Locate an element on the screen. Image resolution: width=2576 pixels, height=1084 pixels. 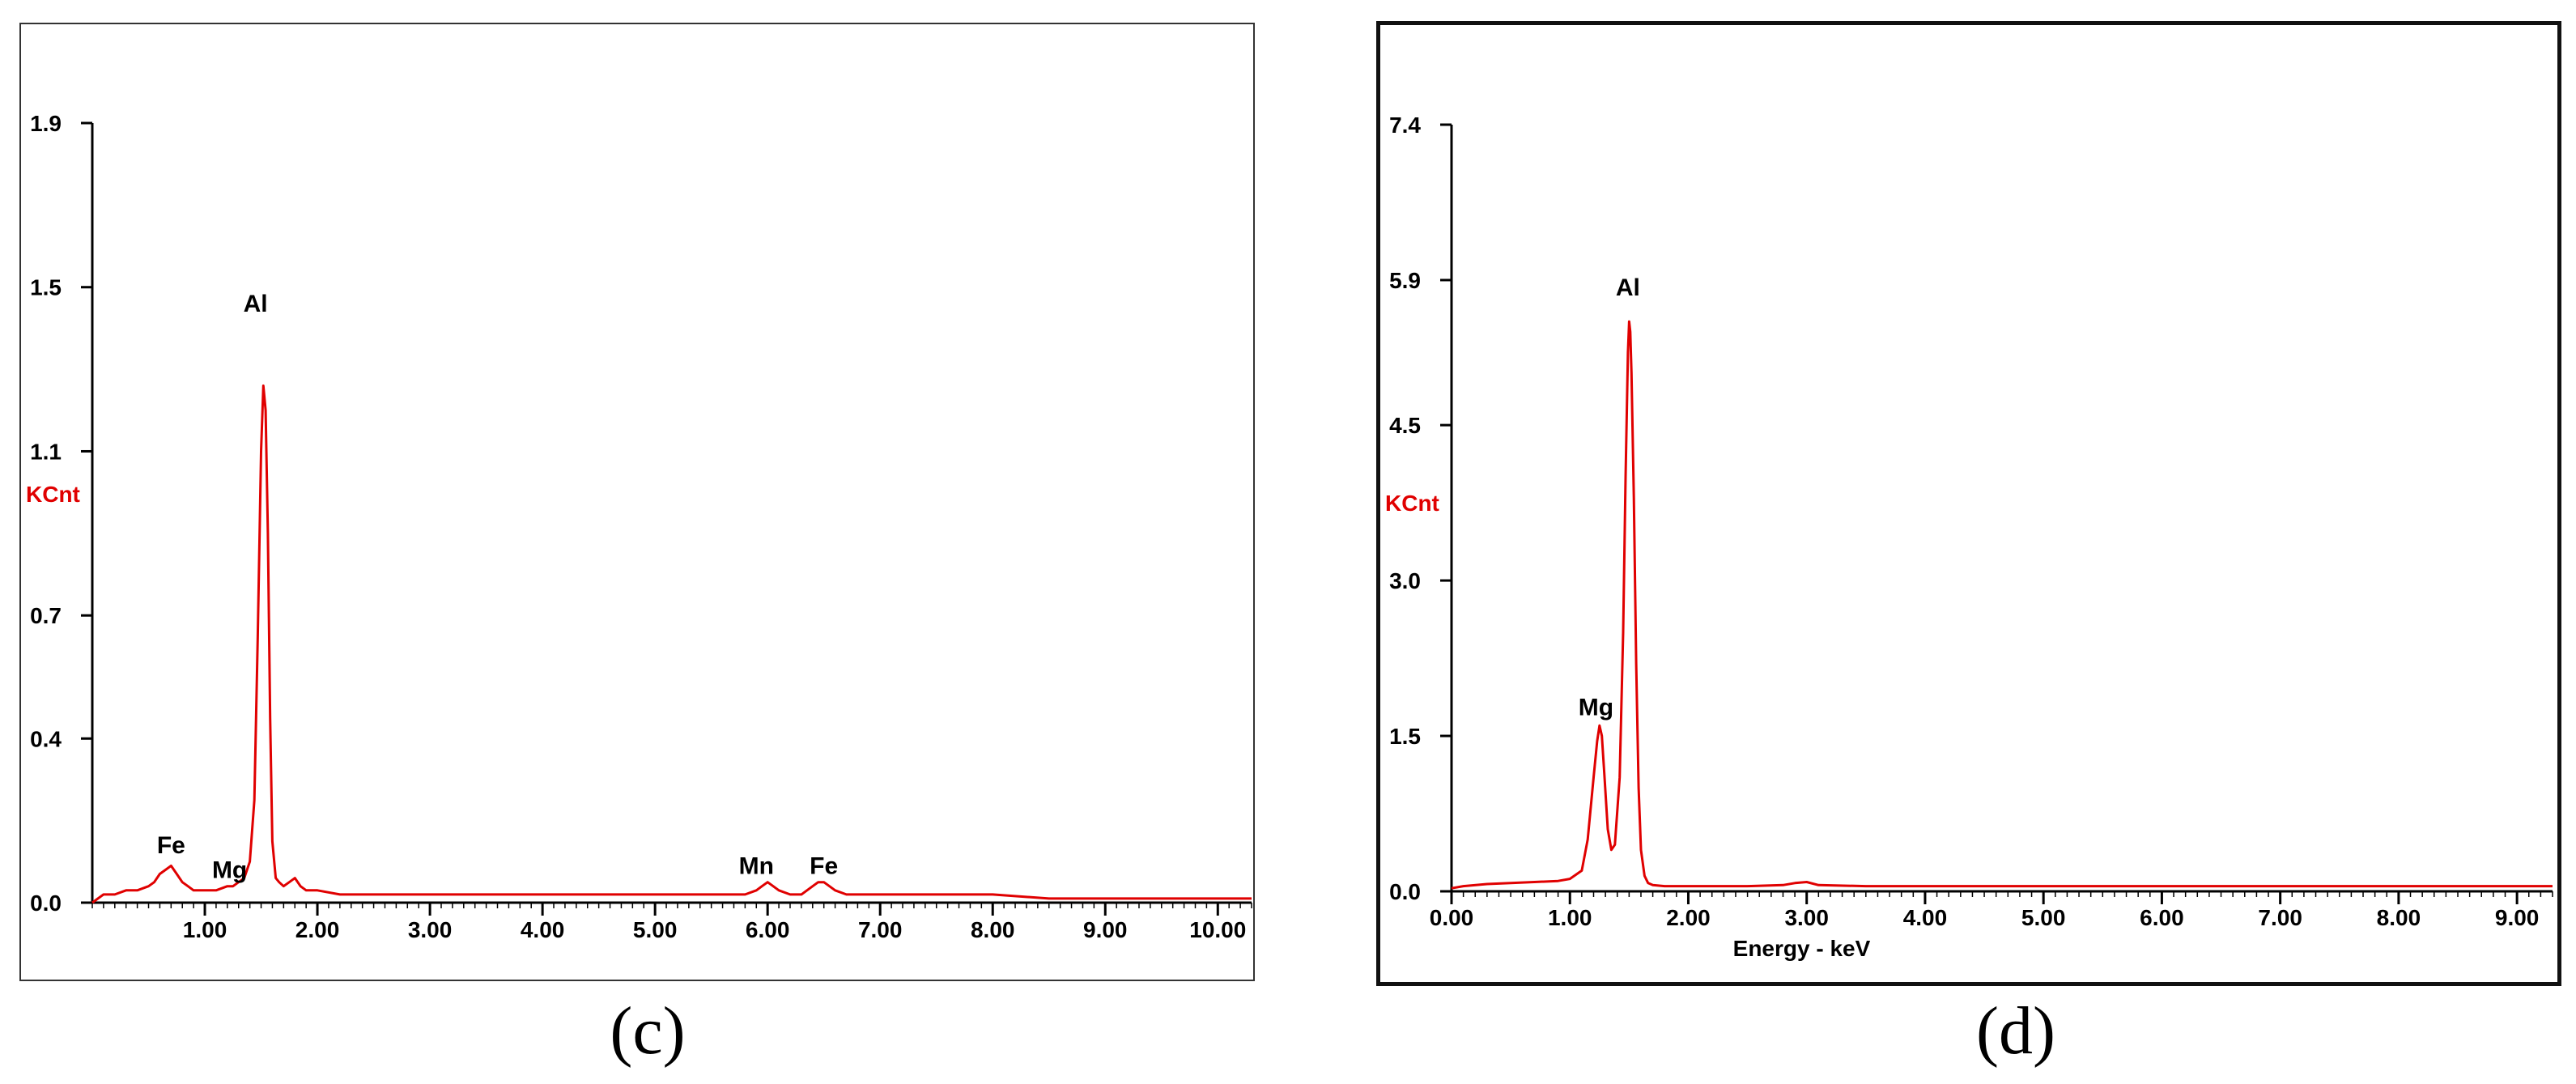
x-tick-label-c: 9.00 is located at coordinates (1105, 929).